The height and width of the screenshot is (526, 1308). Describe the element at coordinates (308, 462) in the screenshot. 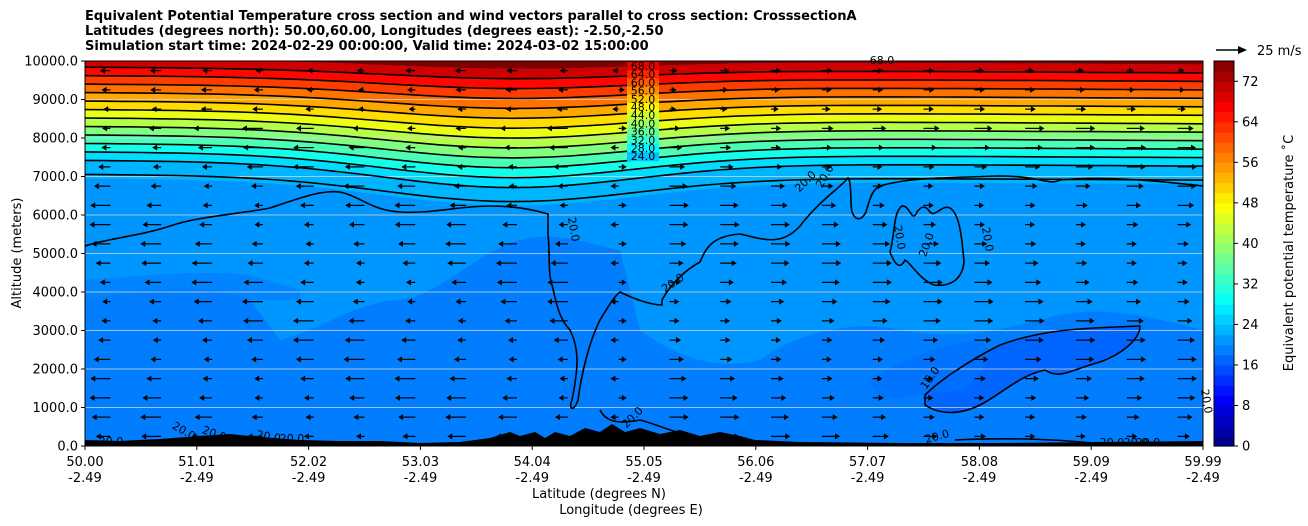

I see `x-tick-lat: 52.02` at that location.